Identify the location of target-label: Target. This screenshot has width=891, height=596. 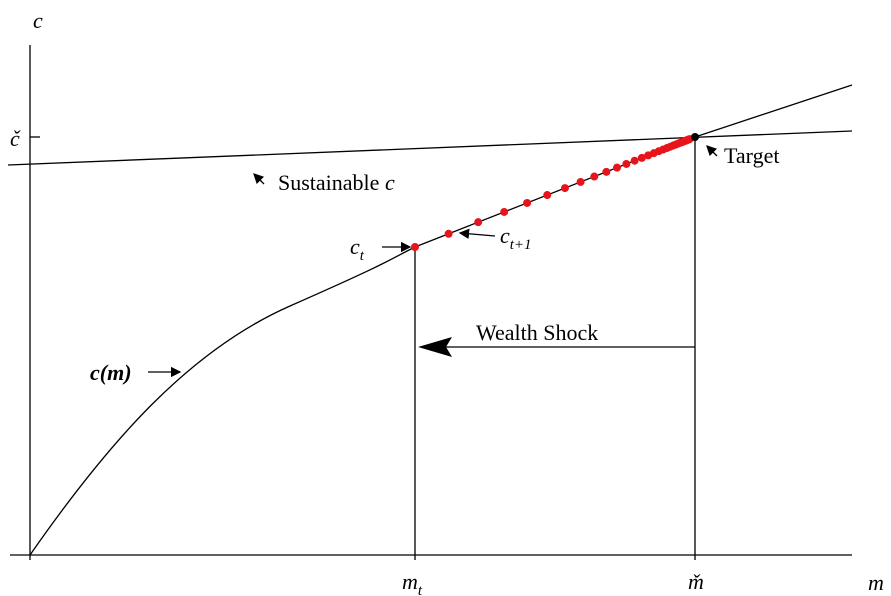
(751, 155).